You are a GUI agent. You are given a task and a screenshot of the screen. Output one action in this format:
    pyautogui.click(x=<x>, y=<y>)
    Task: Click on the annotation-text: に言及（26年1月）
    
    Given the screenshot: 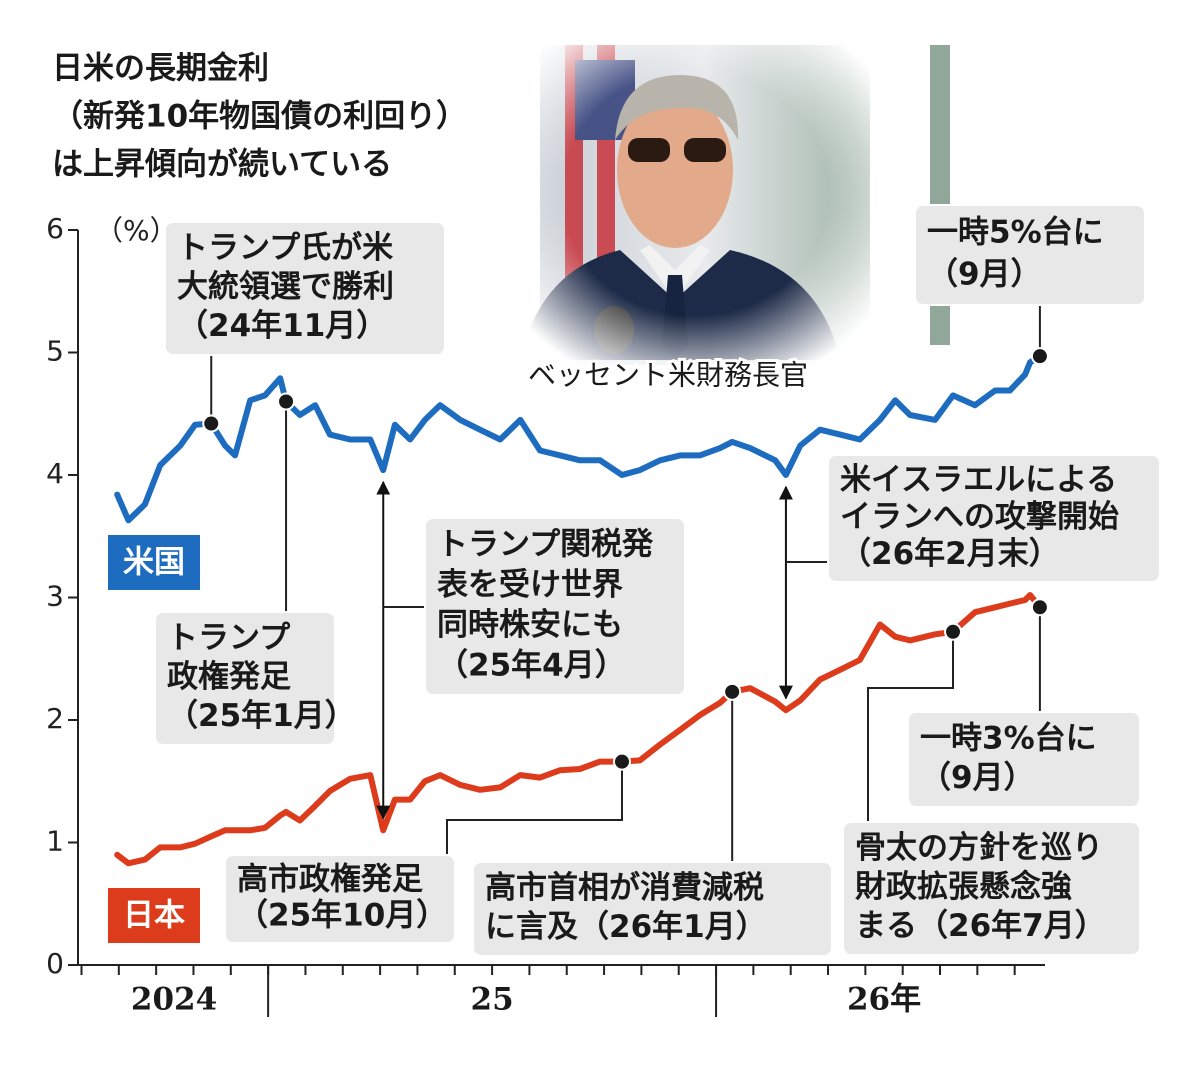 What is the action you would take?
    pyautogui.click(x=626, y=927)
    